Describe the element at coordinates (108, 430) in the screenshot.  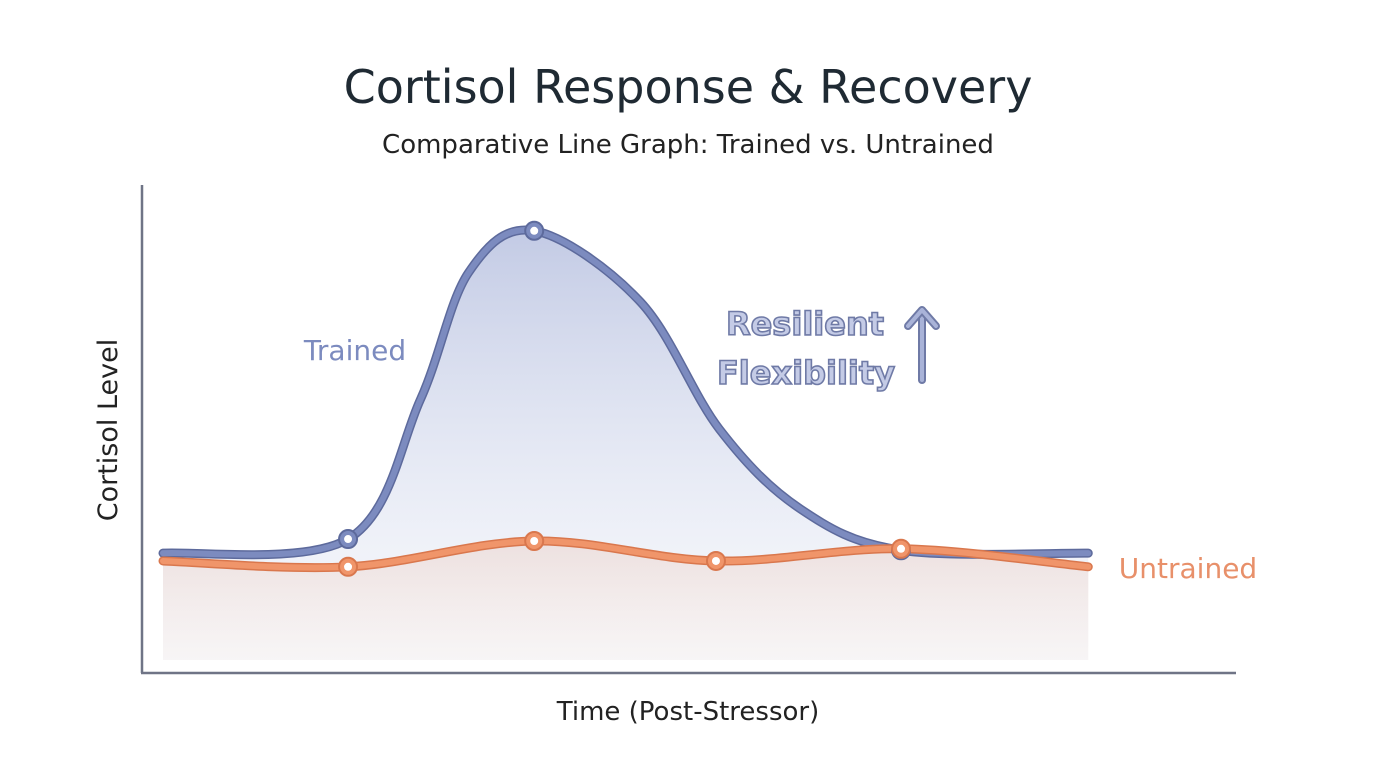
I see `y-axis-label: Cortisol Level` at that location.